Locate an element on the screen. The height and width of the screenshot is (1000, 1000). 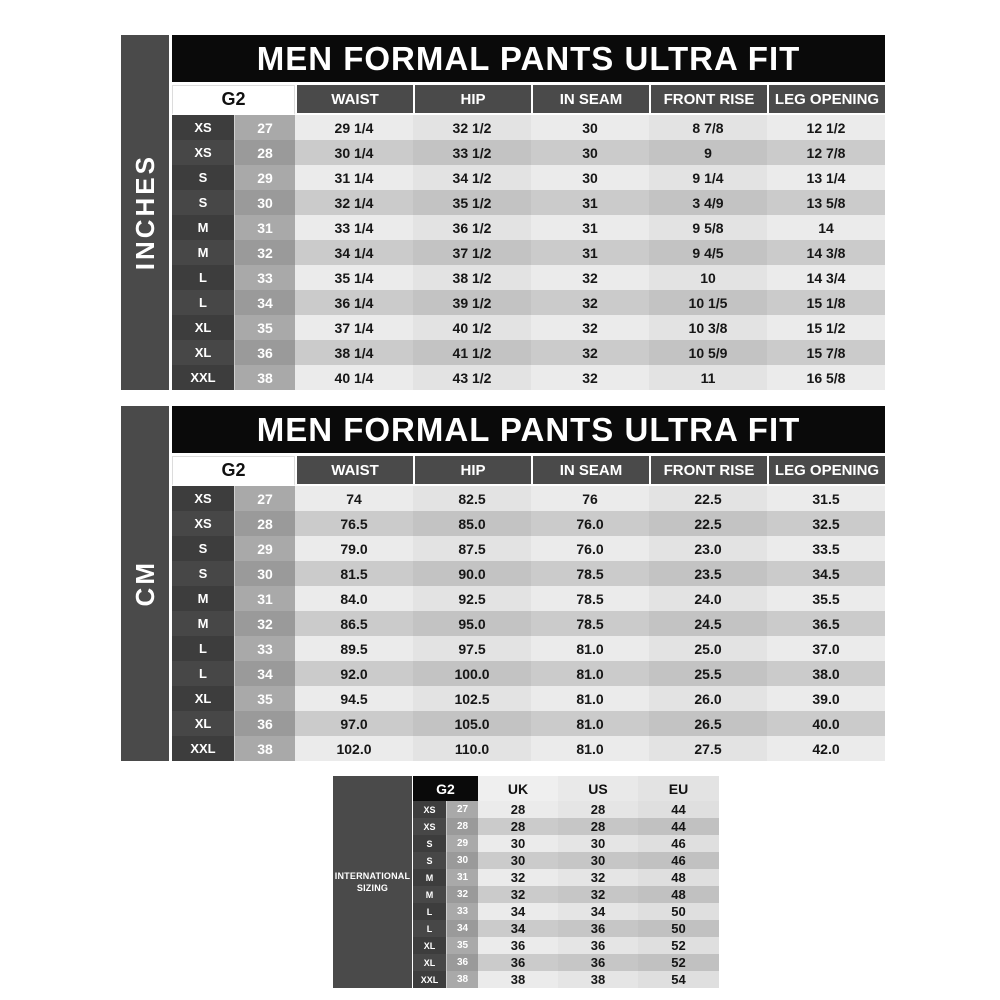
g2-number-cell: 36 is located at coordinates (264, 352).